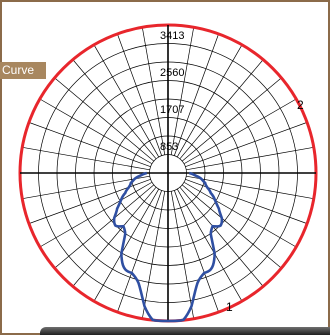  Describe the element at coordinates (172, 36) in the screenshot. I see `radial-tick-label-4: 3413` at that location.